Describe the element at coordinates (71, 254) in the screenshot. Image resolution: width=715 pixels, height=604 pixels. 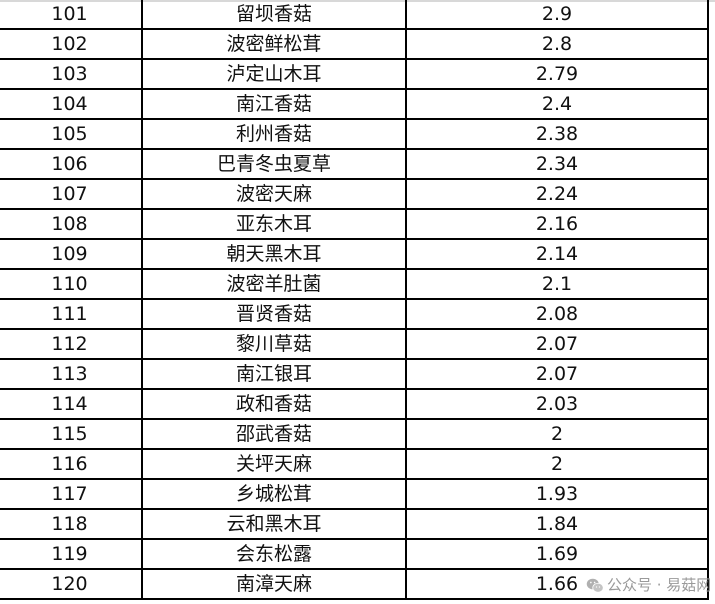
I see `rank-cell: 109` at that location.